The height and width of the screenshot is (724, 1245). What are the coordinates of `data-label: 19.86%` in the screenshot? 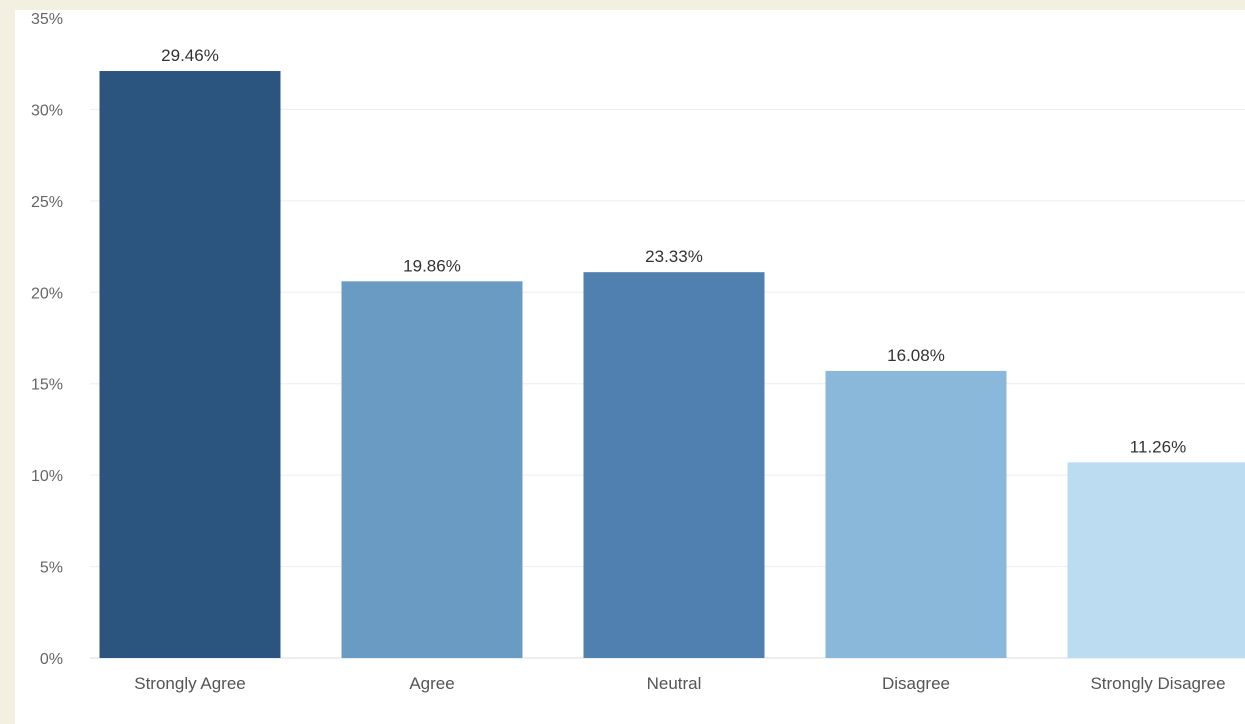 It's located at (432, 265).